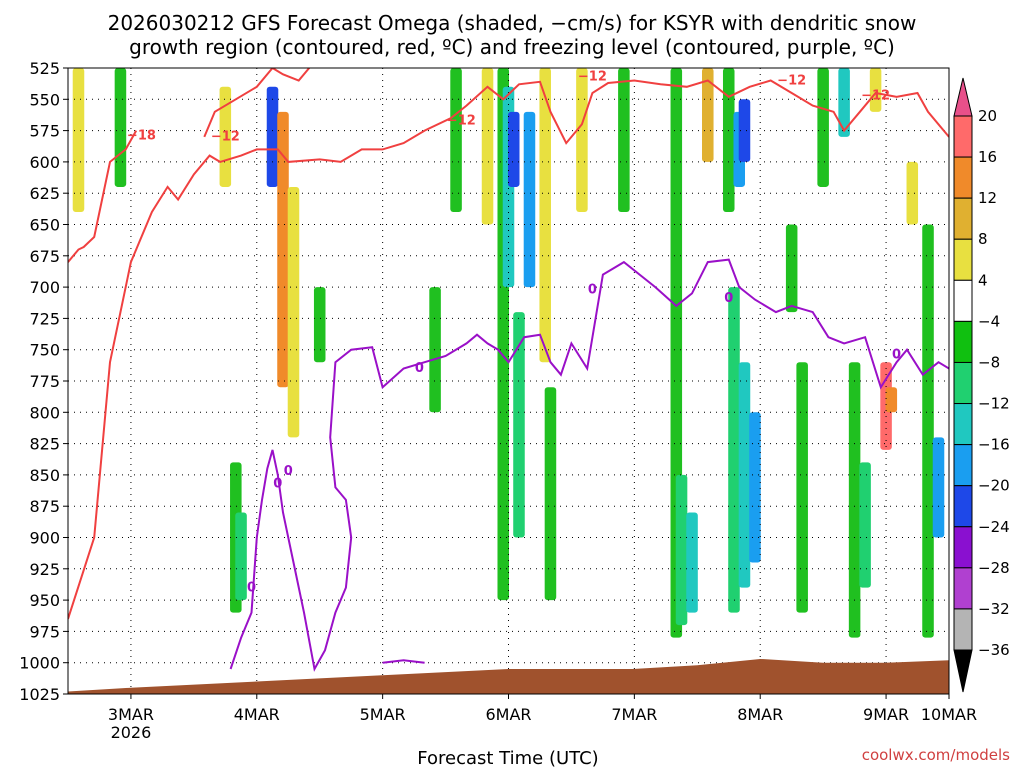 The height and width of the screenshot is (768, 1024). What do you see at coordinates (981, 385) in the screenshot?
I see `colorbar: 20 16 12 8 4 −4 −8 −12 −16 −20 −24 −28 −32 −36` at bounding box center [981, 385].